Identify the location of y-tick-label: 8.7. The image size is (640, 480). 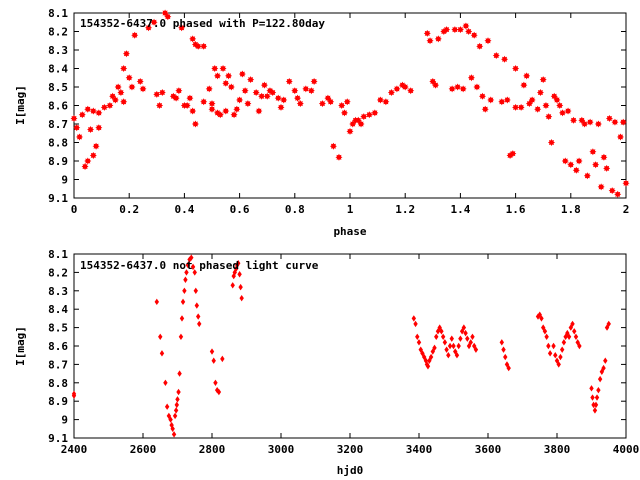
(58, 364).